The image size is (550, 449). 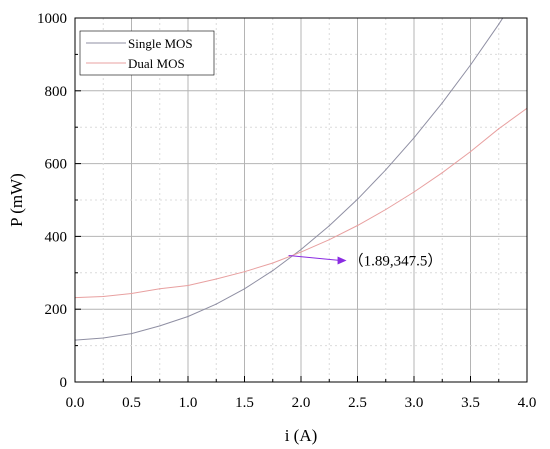 What do you see at coordinates (244, 403) in the screenshot?
I see `x-tick-label: 1.5` at bounding box center [244, 403].